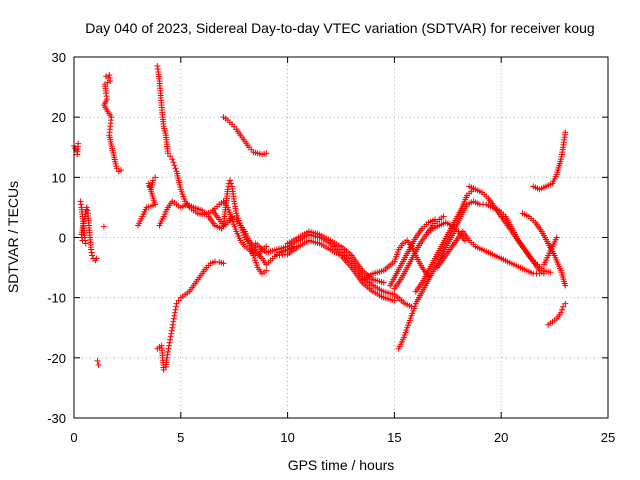 The image size is (640, 480). I want to click on x-tick-label: 5, so click(180, 437).